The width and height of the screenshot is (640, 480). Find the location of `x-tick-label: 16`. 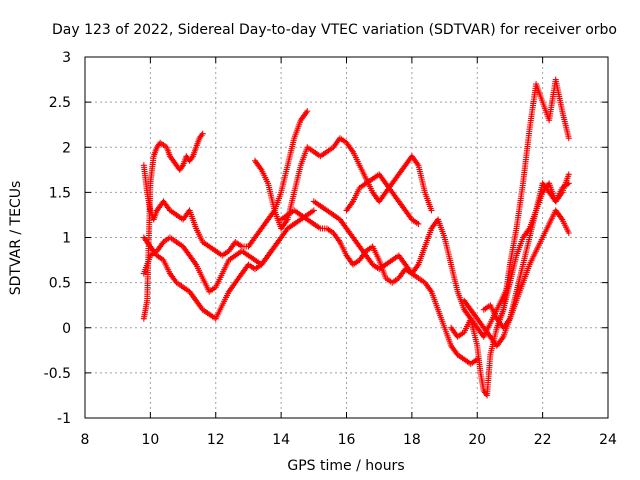

x-tick-label: 16 is located at coordinates (347, 440).